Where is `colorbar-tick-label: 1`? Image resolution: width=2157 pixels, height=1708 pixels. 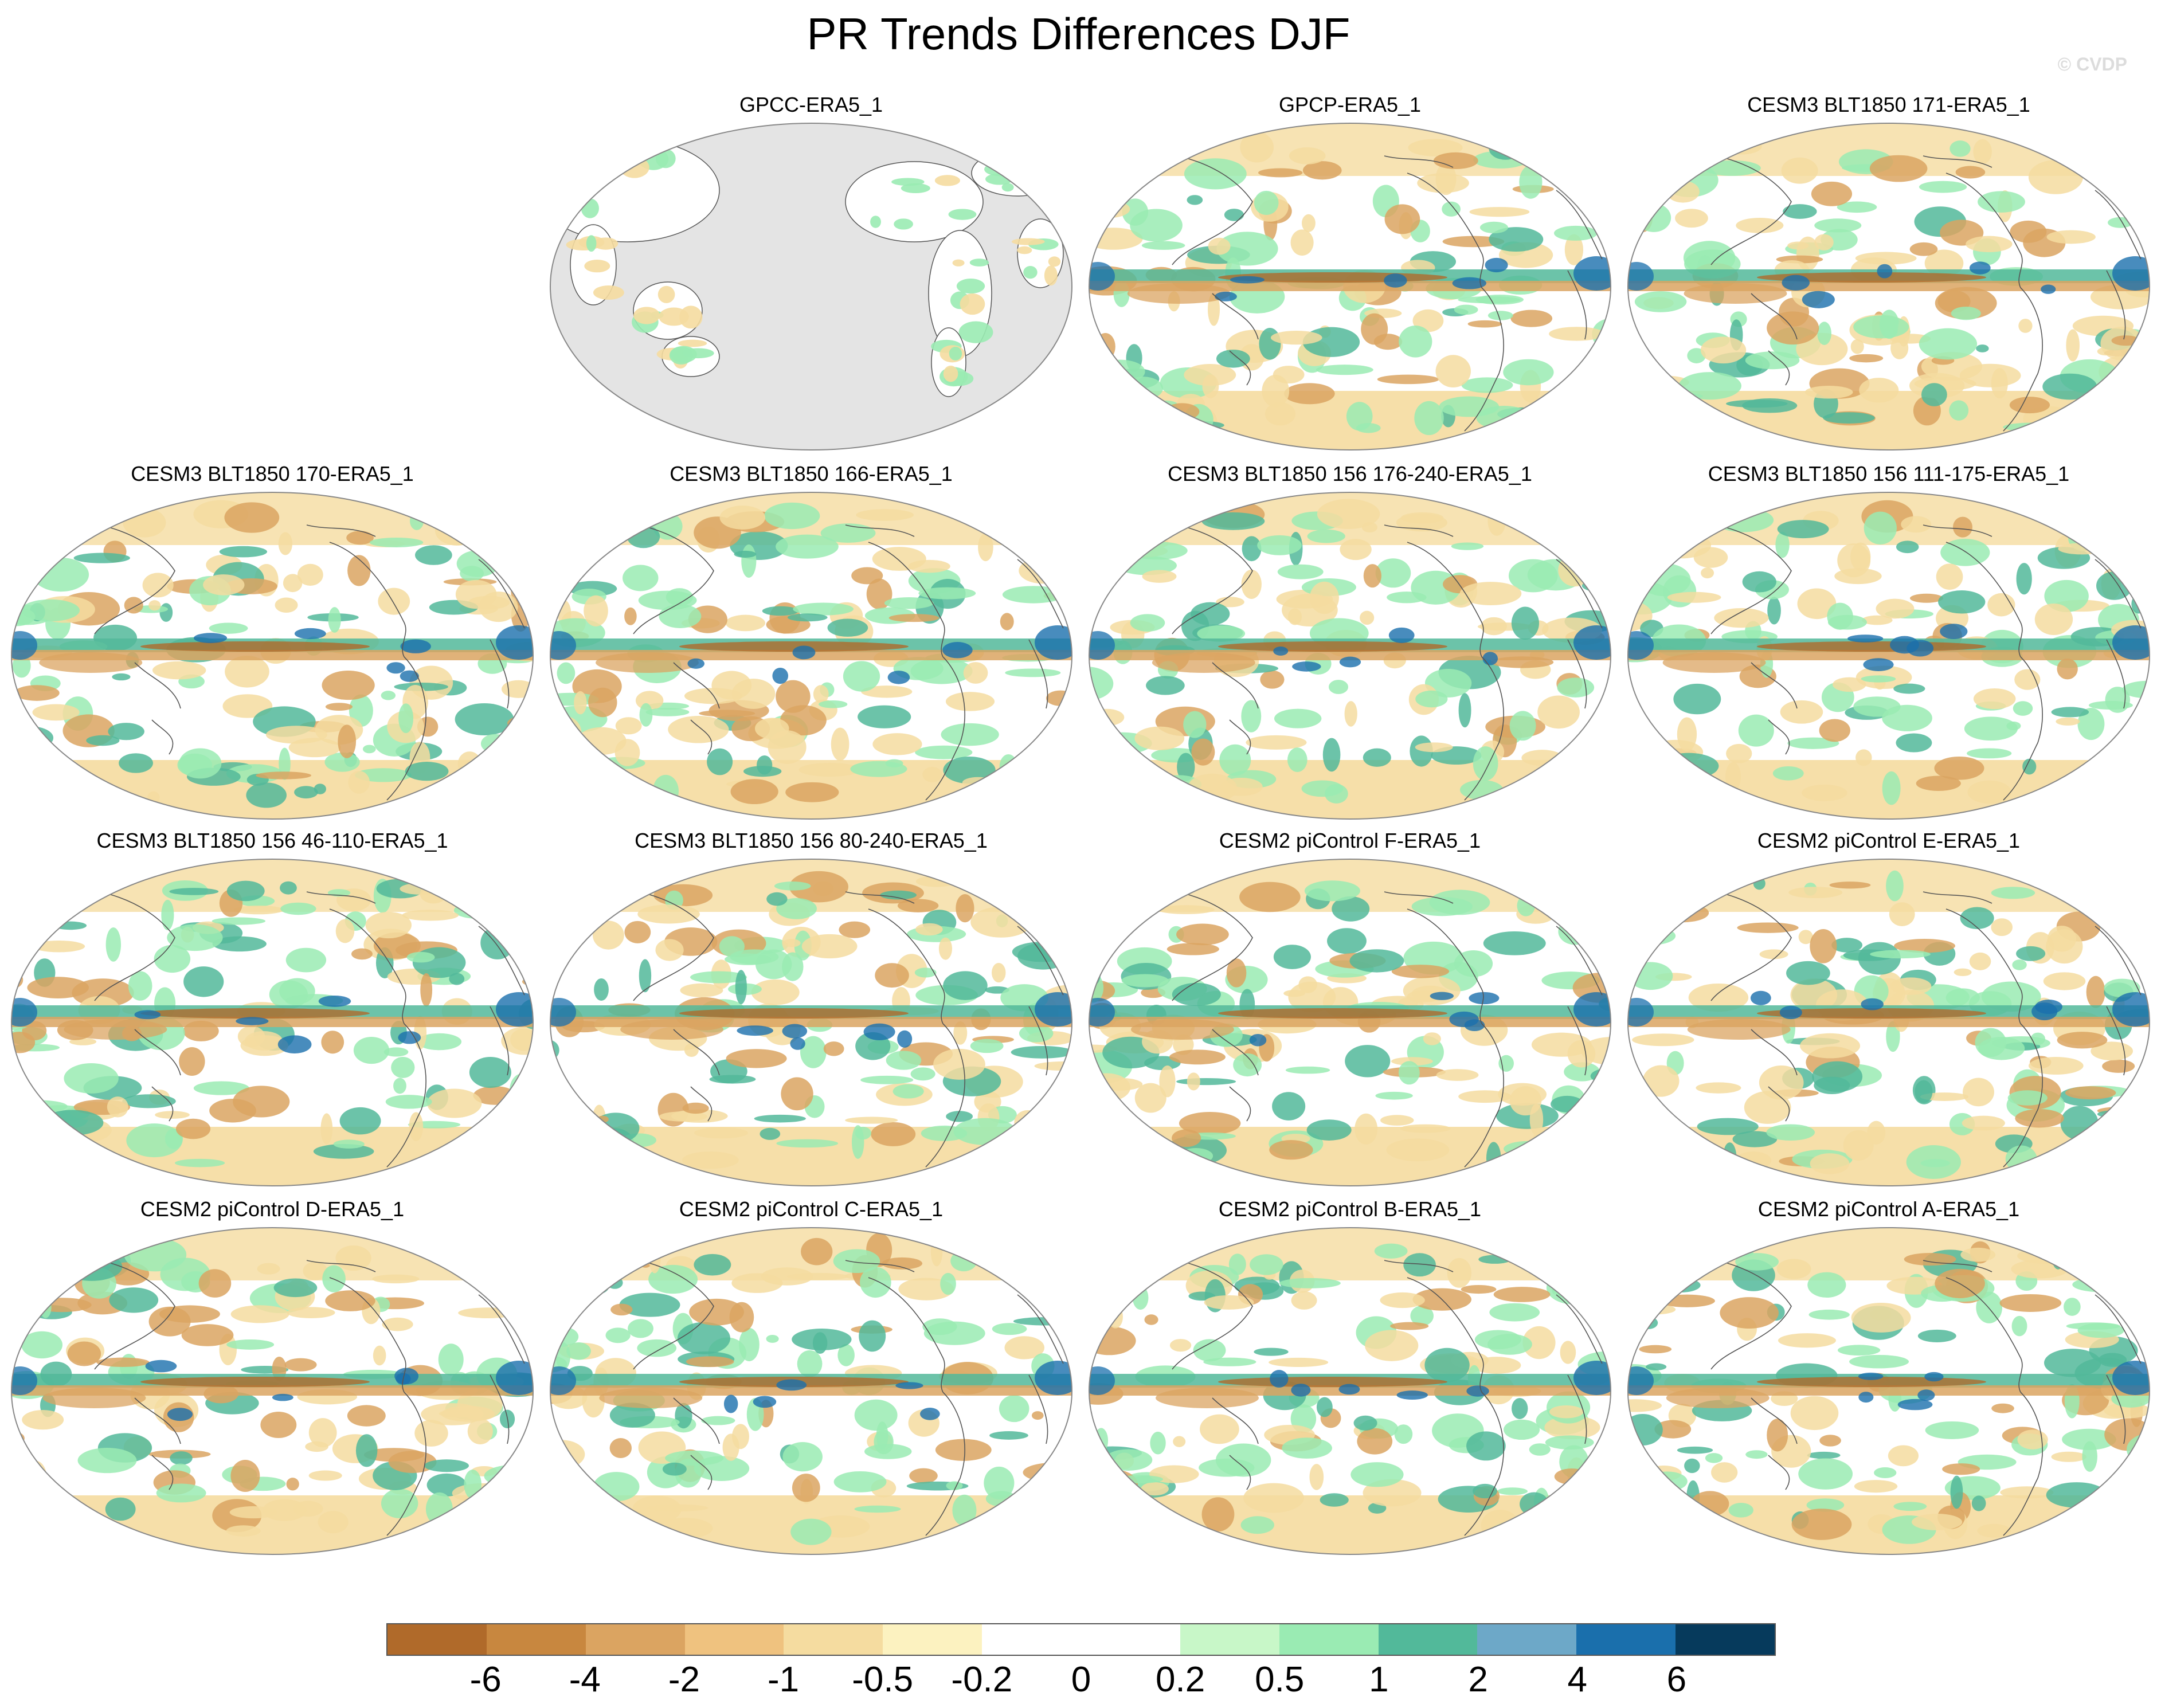
colorbar-tick-label: 1 is located at coordinates (1379, 1679).